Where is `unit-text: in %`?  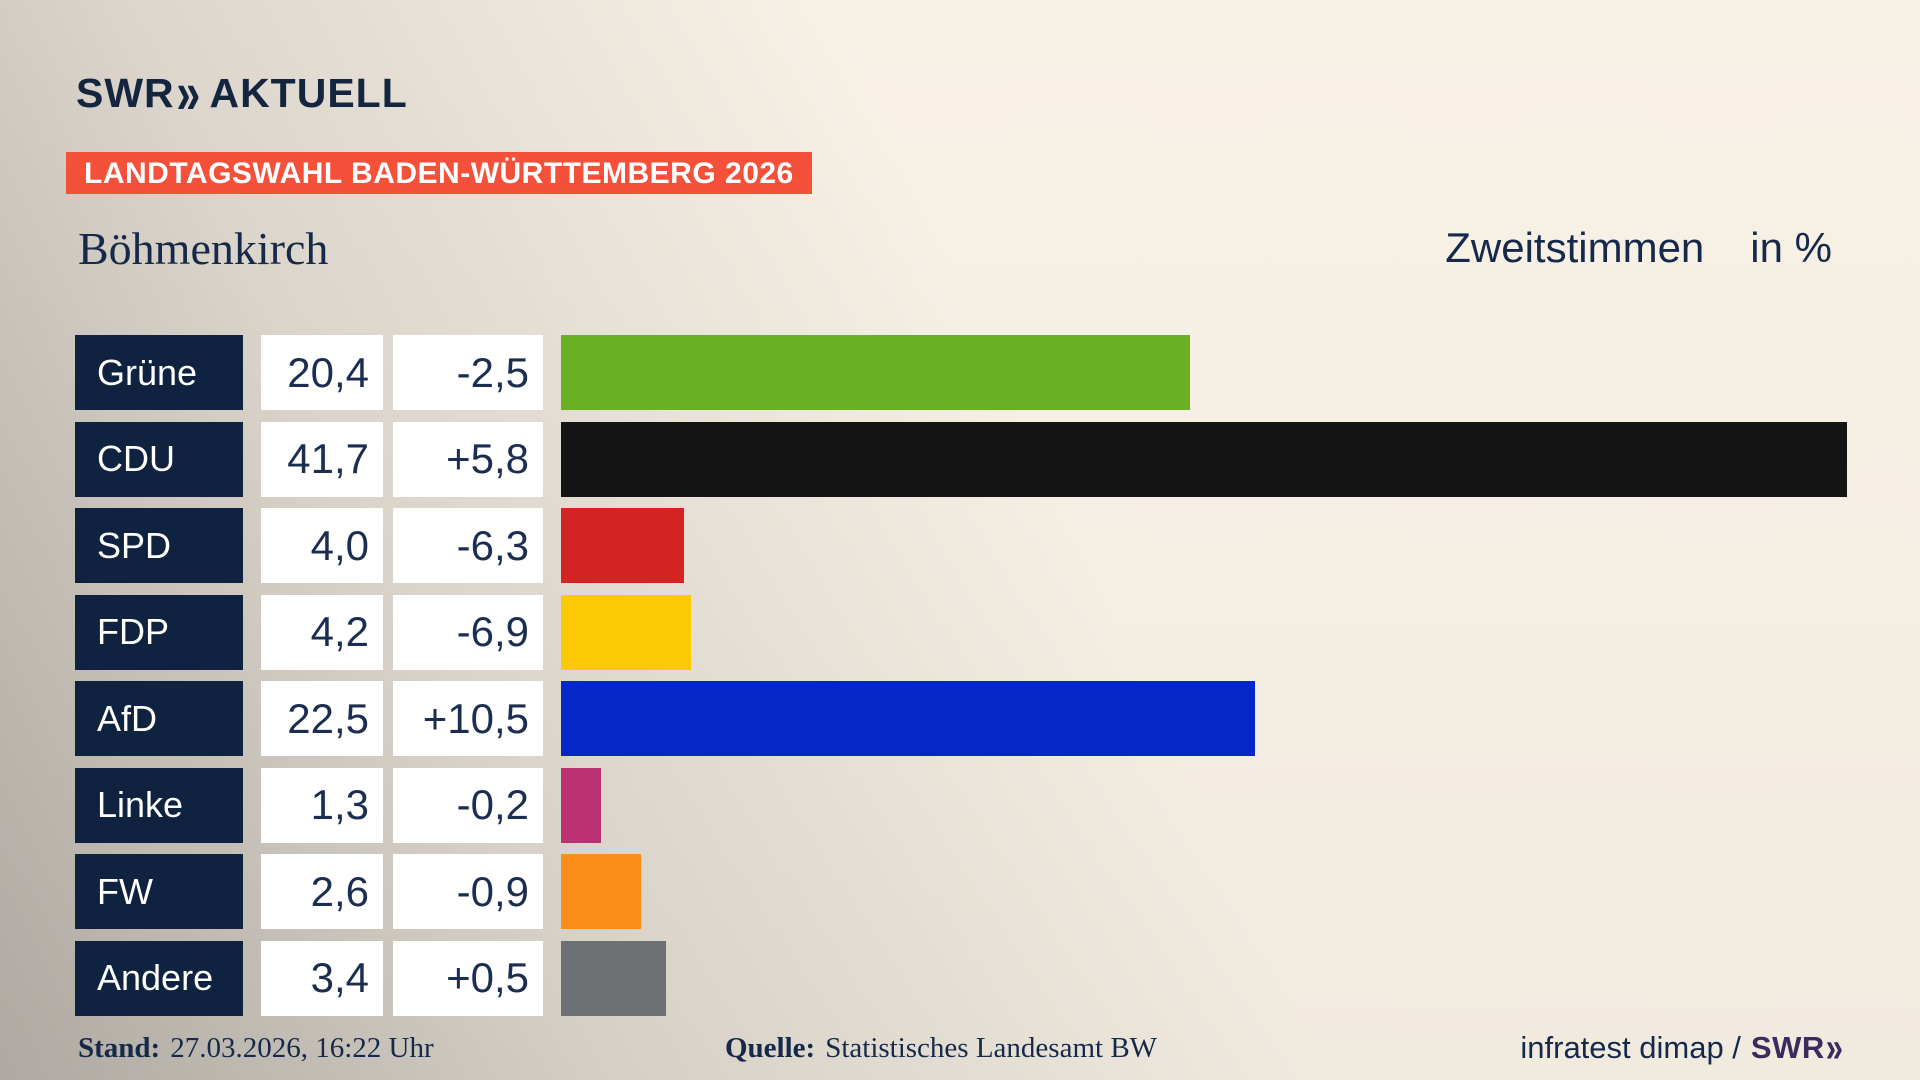
unit-text: in % is located at coordinates (1791, 247).